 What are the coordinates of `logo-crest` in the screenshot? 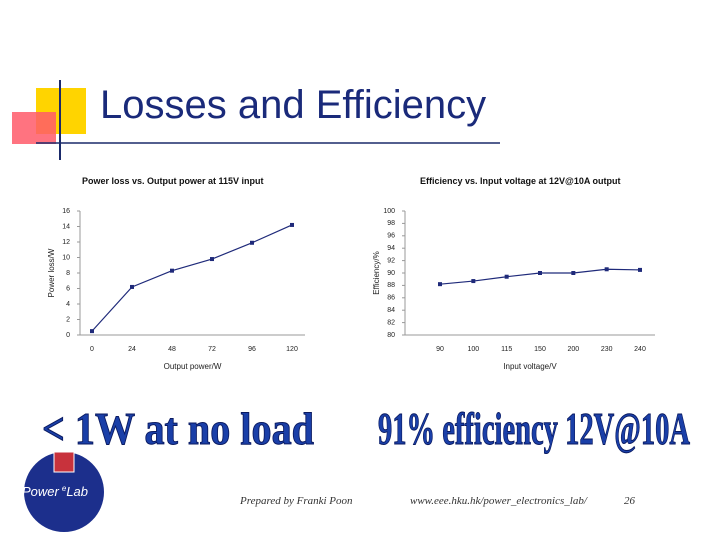 It's located at (64, 462).